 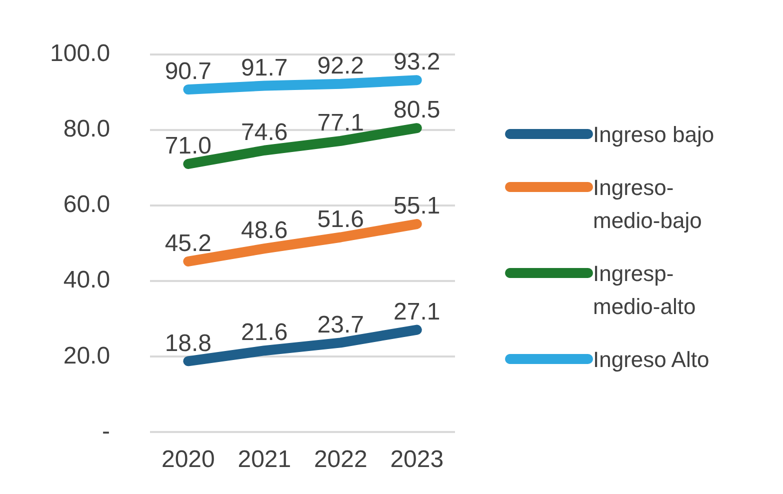 What do you see at coordinates (86, 129) in the screenshot?
I see `y-tick-label: 80.0` at bounding box center [86, 129].